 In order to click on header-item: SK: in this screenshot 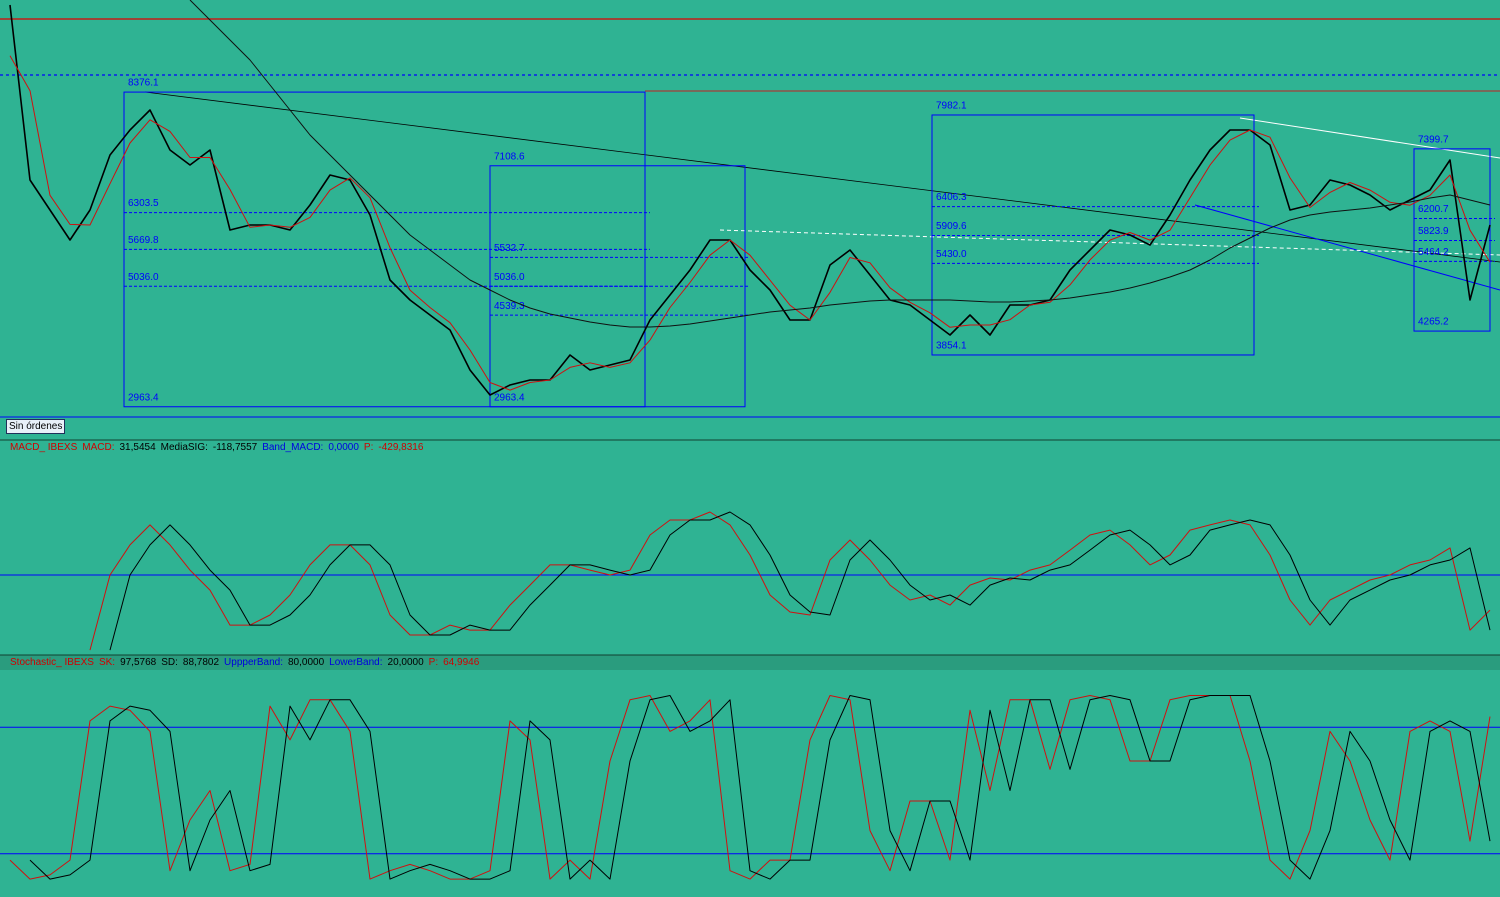, I will do `click(107, 662)`.